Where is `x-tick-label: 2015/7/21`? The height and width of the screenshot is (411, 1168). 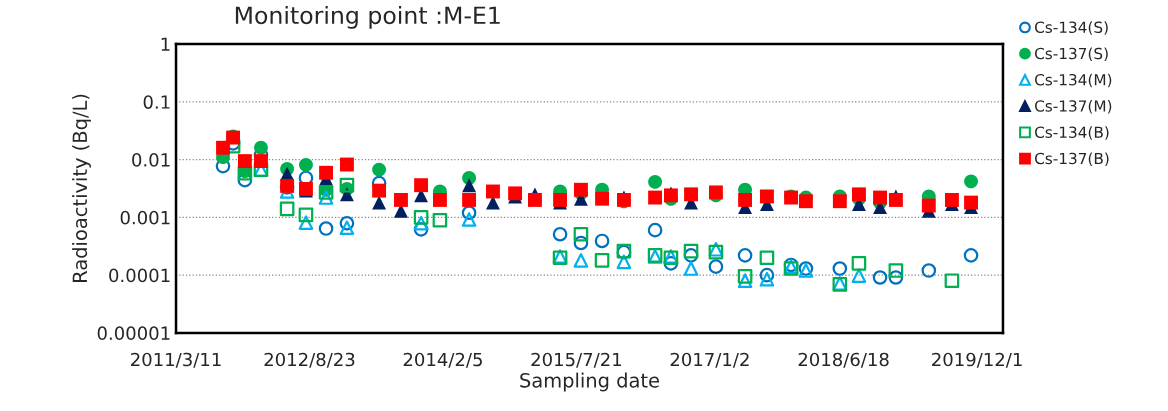 x-tick-label: 2015/7/21 is located at coordinates (576, 360).